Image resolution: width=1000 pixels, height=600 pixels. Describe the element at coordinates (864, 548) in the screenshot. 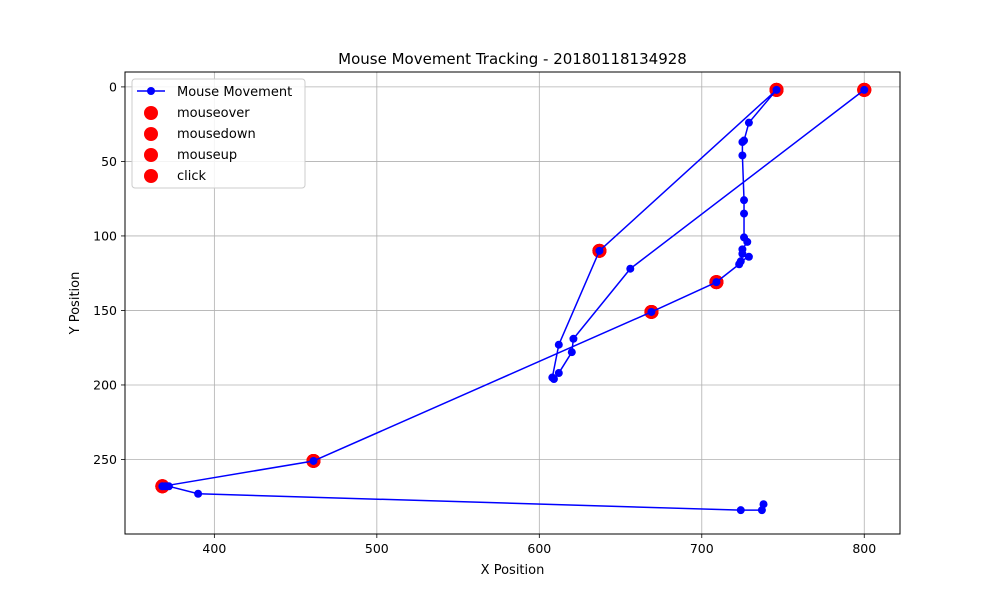

I see `x-tick-label: 800` at that location.